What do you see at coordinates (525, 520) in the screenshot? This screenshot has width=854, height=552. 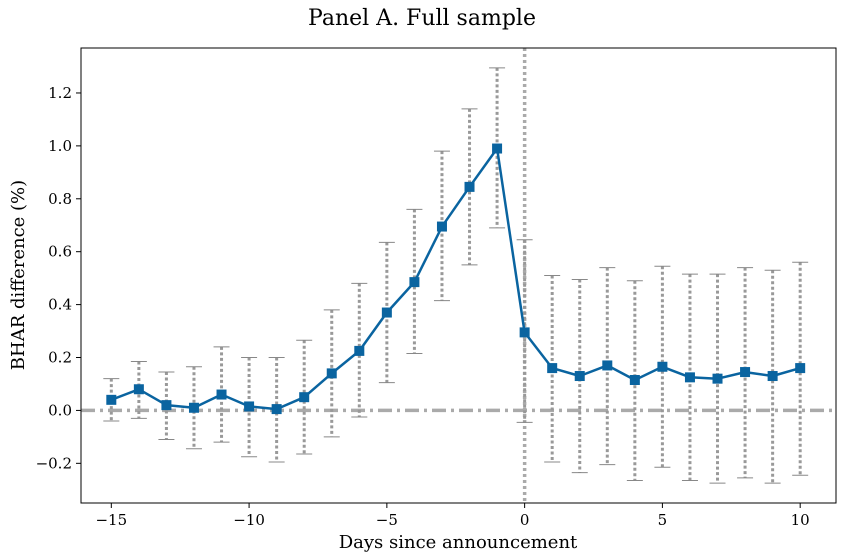 I see `x-tick-label: 0` at bounding box center [525, 520].